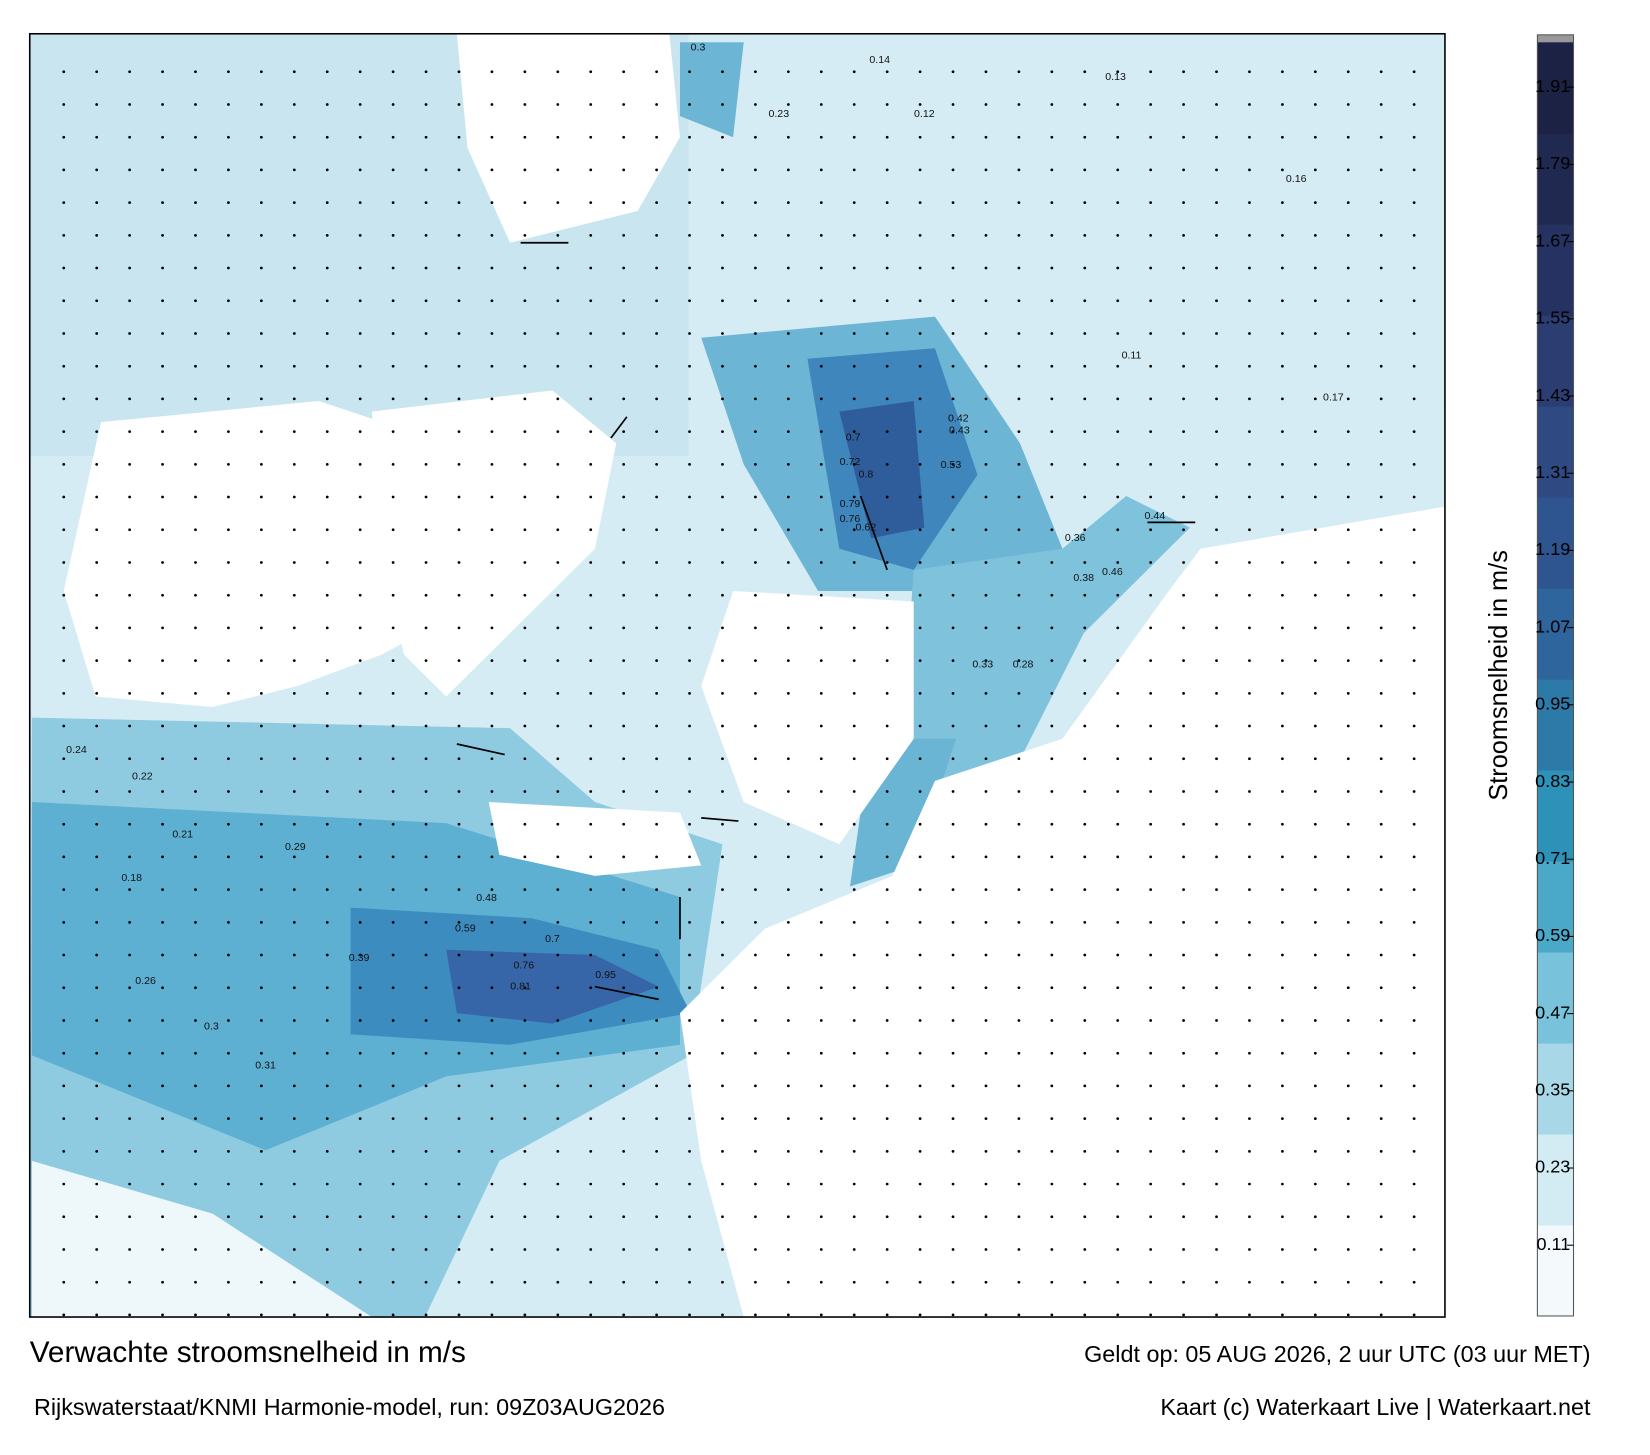 This screenshot has height=1455, width=1650. I want to click on colorbar-tick-label: 1.07, so click(1552, 626).